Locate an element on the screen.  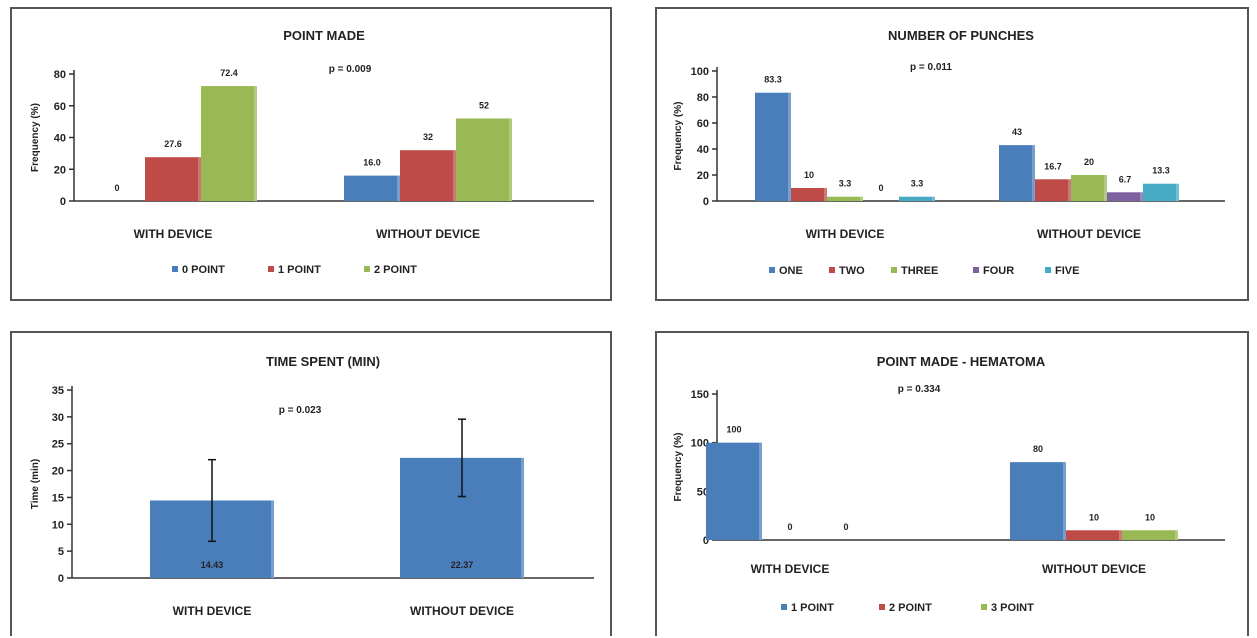
data-label: 22.37 is located at coordinates (462, 565).